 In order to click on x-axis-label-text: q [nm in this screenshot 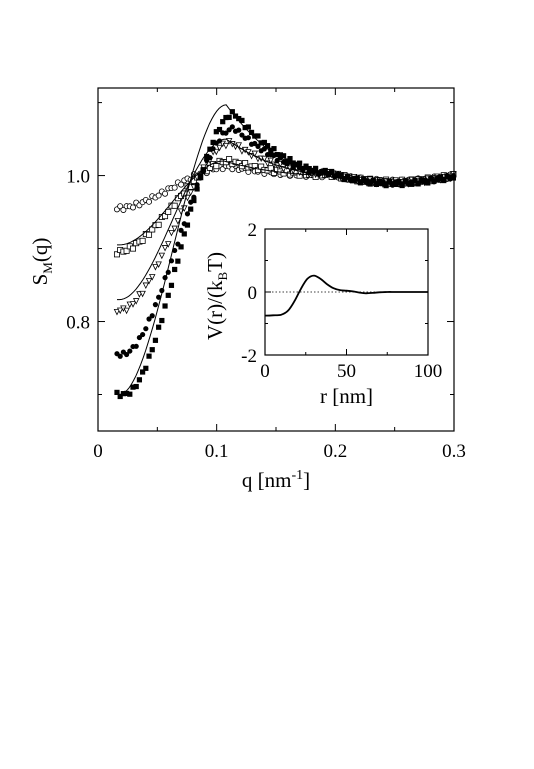, I will do `click(267, 480)`.